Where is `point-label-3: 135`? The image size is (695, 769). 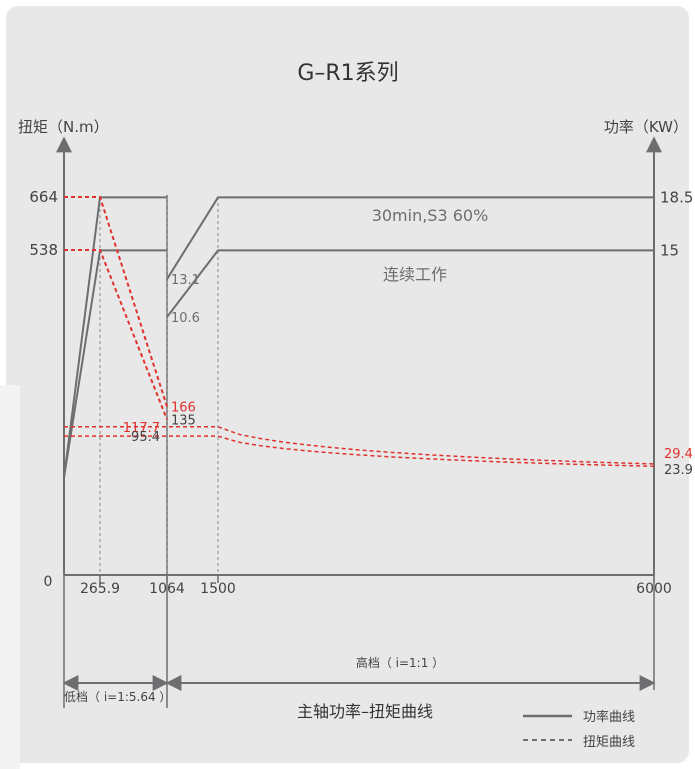 point-label-3: 135 is located at coordinates (183, 421).